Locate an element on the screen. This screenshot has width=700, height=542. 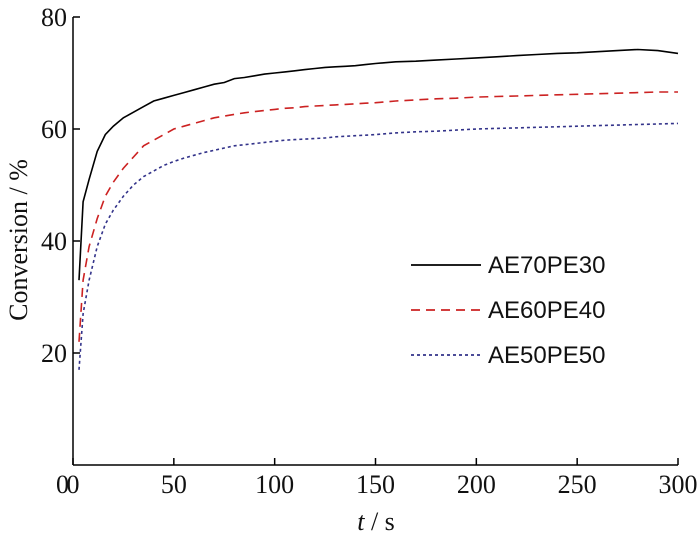
x-axis-title-italic: t is located at coordinates (361, 521).